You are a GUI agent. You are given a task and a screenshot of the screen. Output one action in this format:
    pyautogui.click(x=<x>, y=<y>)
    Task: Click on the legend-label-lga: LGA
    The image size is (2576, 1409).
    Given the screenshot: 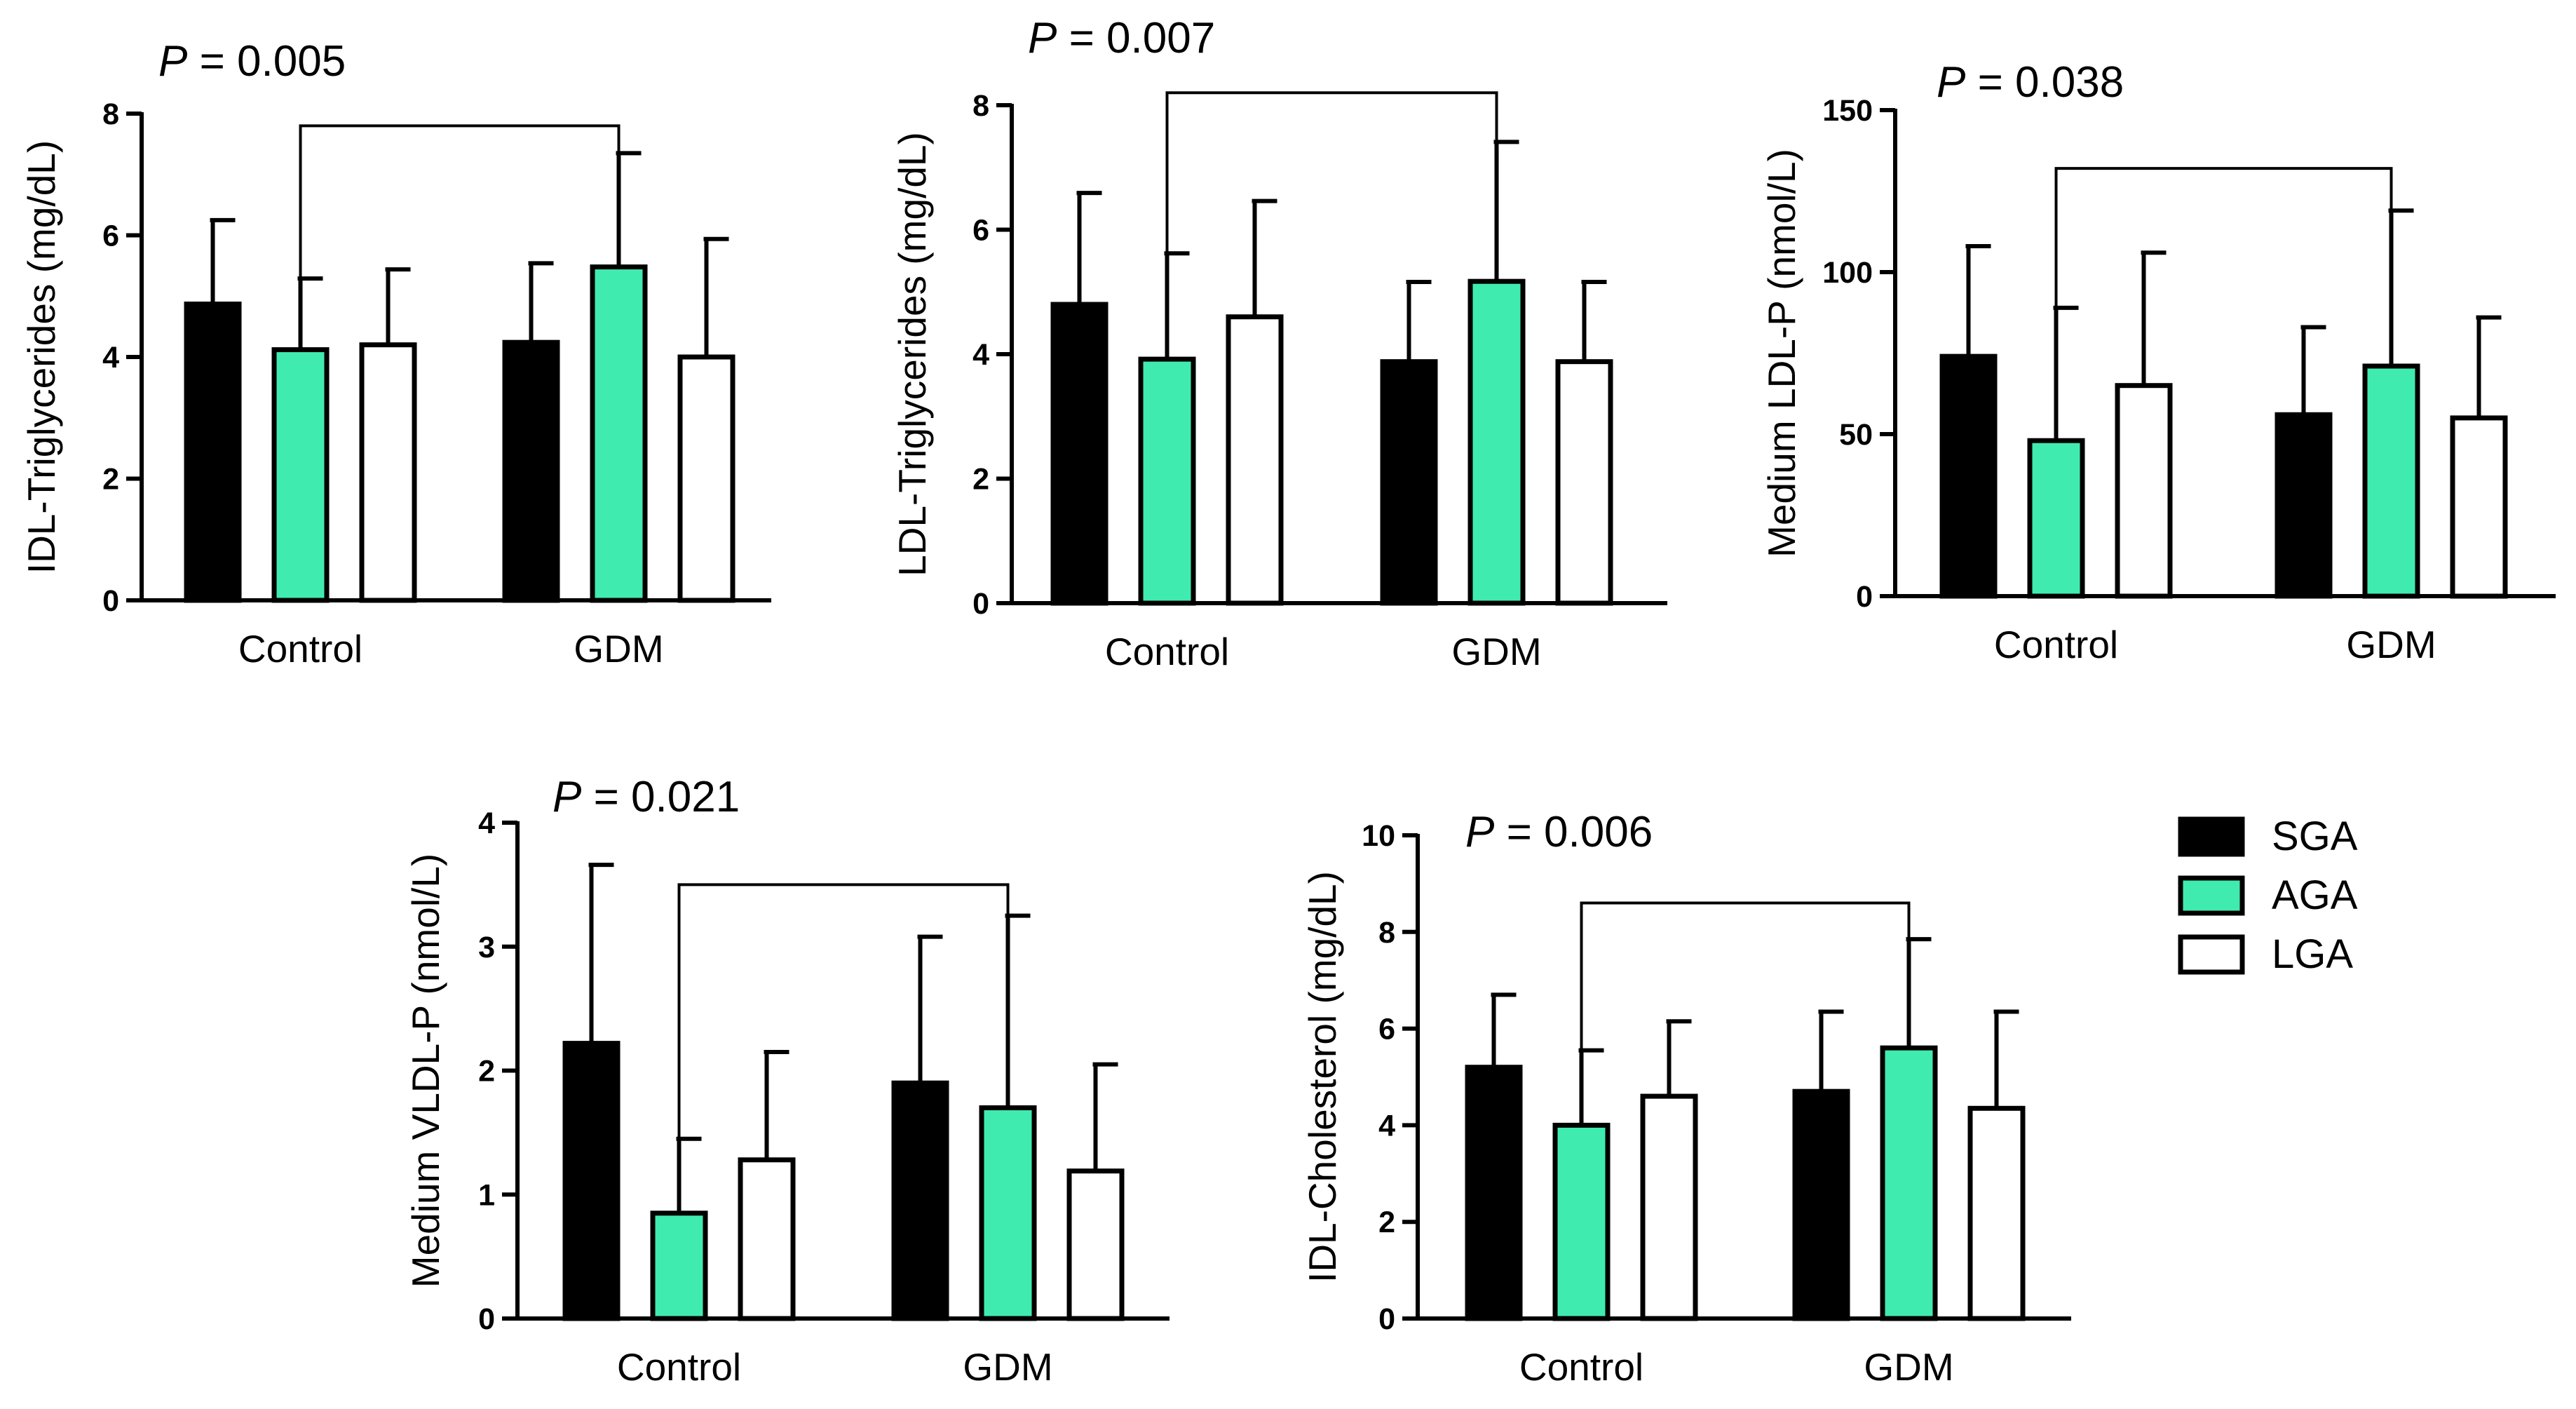 What is the action you would take?
    pyautogui.click(x=2312, y=954)
    